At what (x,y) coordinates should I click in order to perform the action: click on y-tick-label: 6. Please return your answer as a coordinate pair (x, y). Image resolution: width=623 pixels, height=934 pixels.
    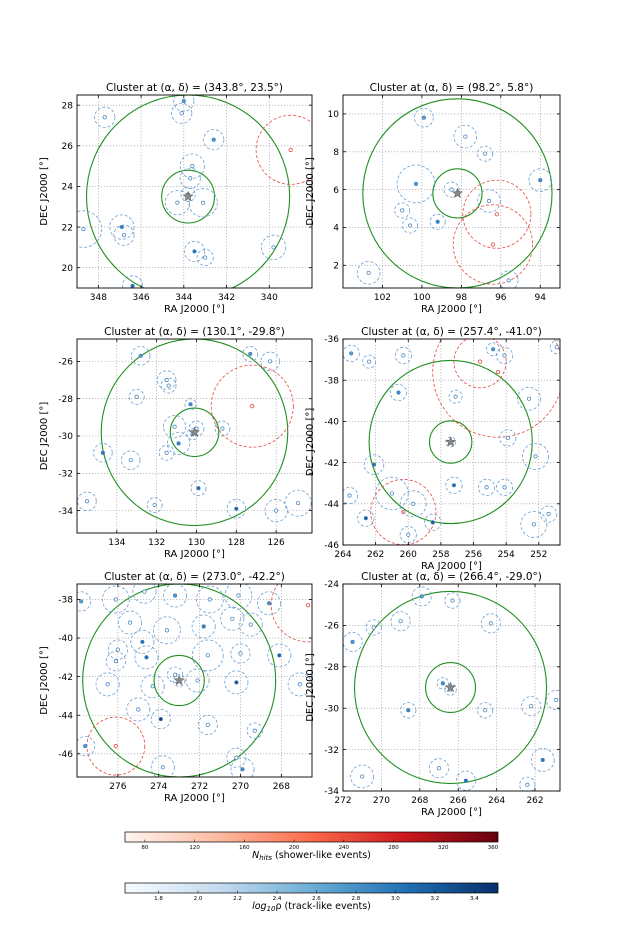
    Looking at the image, I should click on (336, 191).